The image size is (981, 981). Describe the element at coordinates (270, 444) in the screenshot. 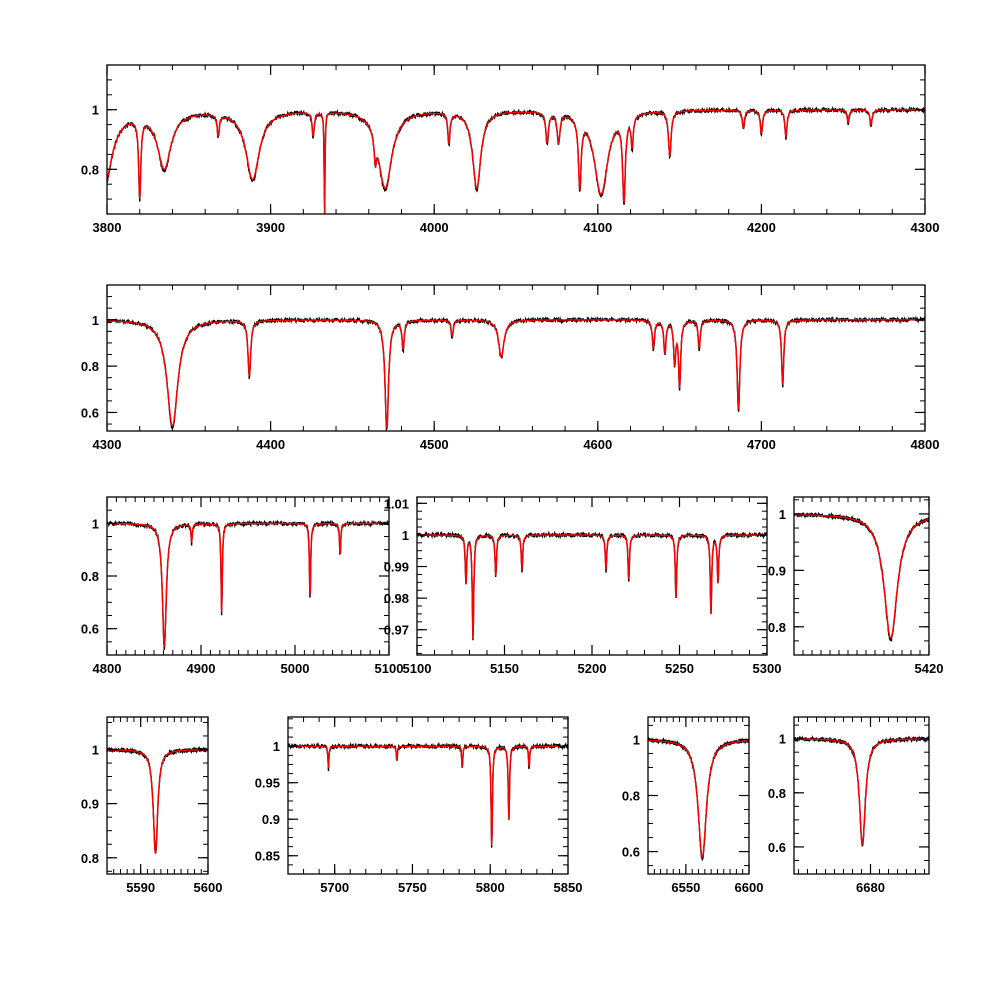

I see `x-tick-label: 4400` at that location.